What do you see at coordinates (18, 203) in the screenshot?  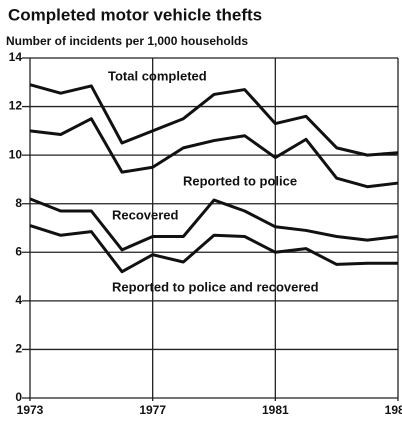 I see `y-tick-label: 8` at bounding box center [18, 203].